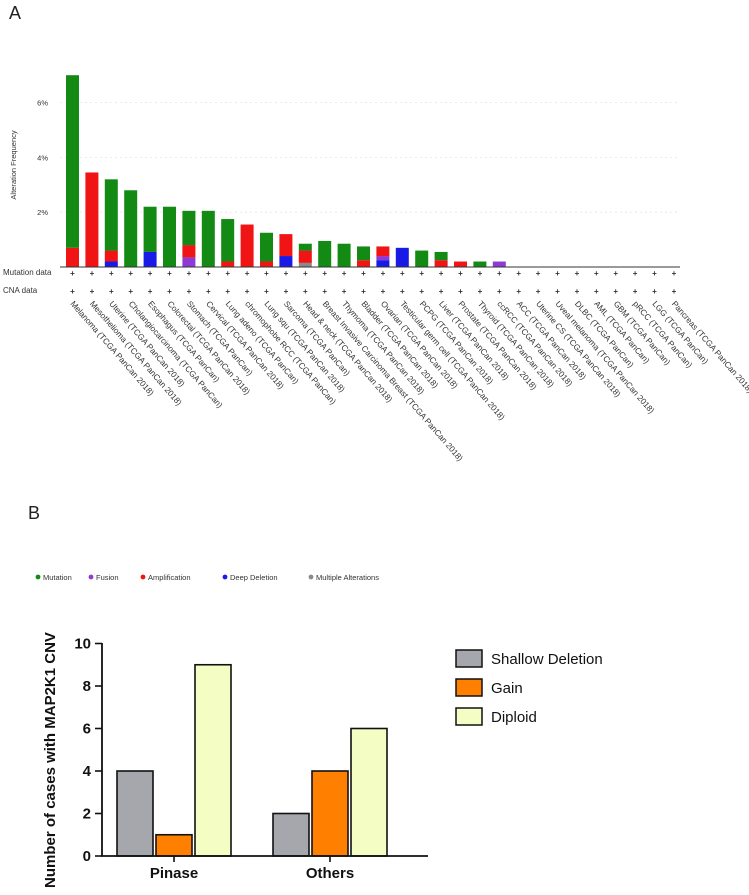 This screenshot has width=749, height=895. I want to click on chart-b-y-tick-label: 6, so click(87, 729).